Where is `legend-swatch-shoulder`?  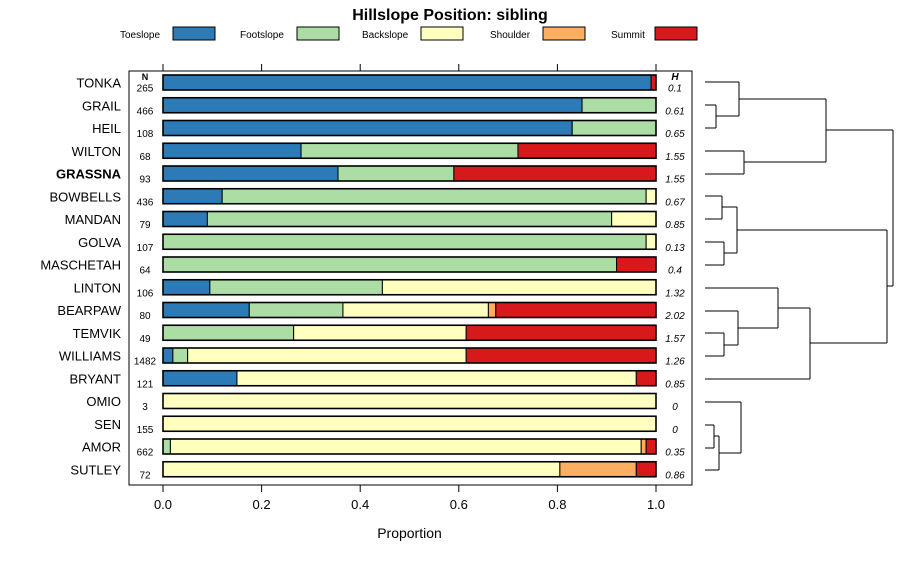
legend-swatch-shoulder is located at coordinates (564, 33).